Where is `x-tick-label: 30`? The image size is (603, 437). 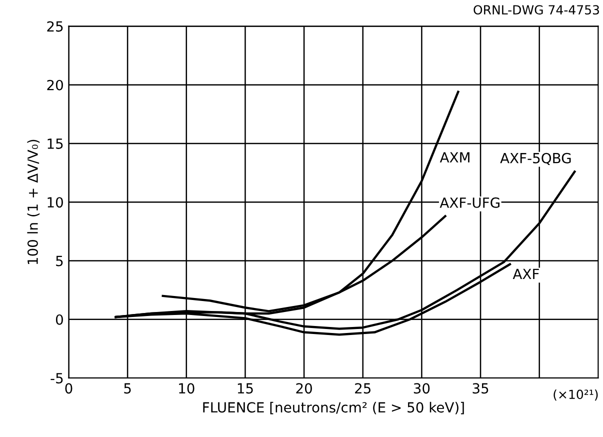
x-tick-label: 30 is located at coordinates (422, 388).